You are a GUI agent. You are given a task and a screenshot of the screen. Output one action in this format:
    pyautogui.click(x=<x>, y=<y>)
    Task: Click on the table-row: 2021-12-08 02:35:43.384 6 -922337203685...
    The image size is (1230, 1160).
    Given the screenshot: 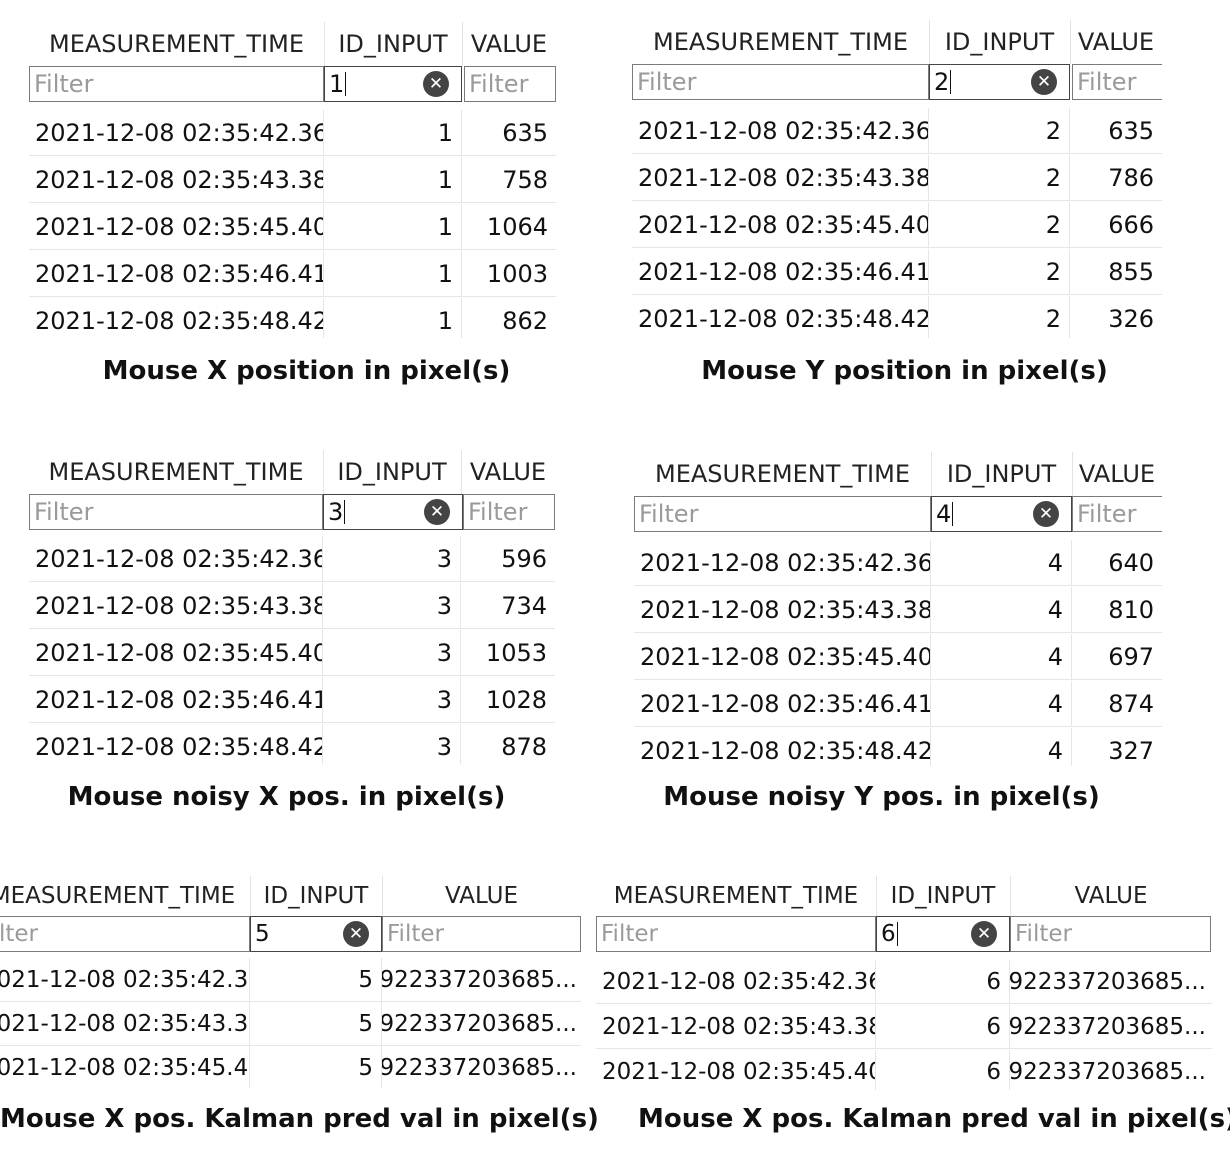 What is the action you would take?
    pyautogui.click(x=904, y=1027)
    